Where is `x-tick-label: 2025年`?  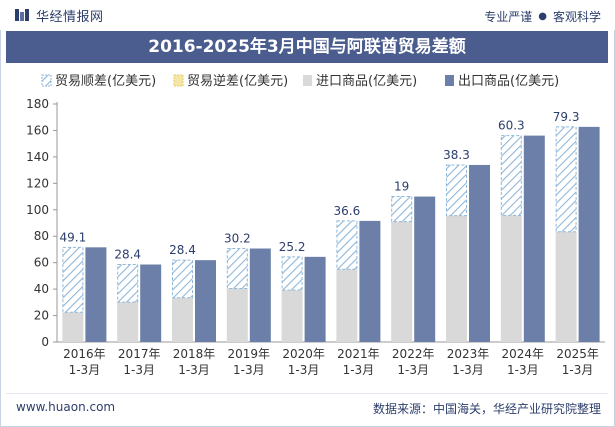
x-tick-label: 2025年 is located at coordinates (577, 354).